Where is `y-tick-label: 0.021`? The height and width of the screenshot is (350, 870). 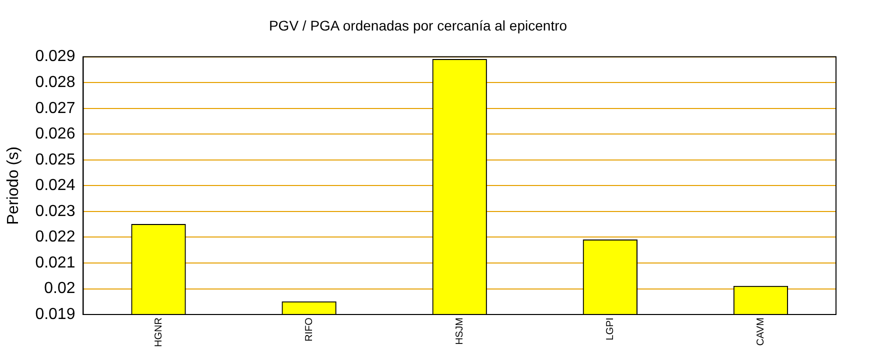 y-tick-label: 0.021 is located at coordinates (55, 263).